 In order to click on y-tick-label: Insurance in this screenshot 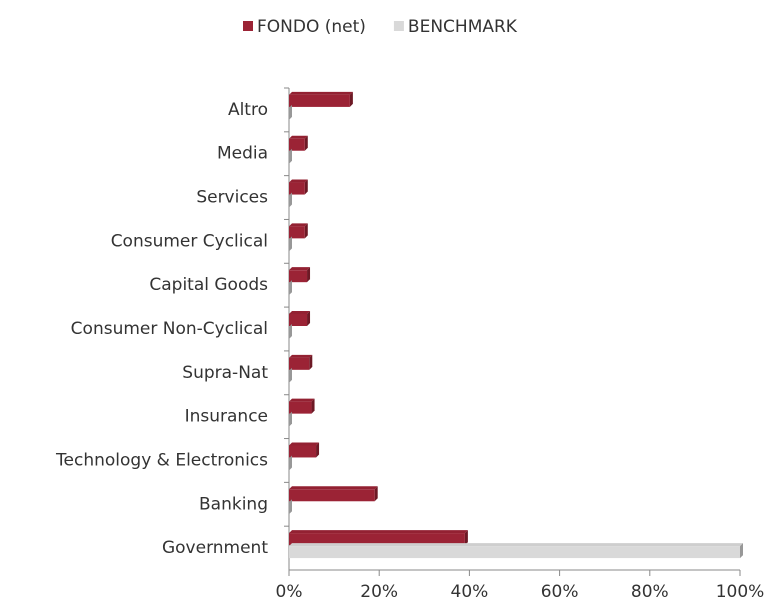, I will do `click(226, 417)`.